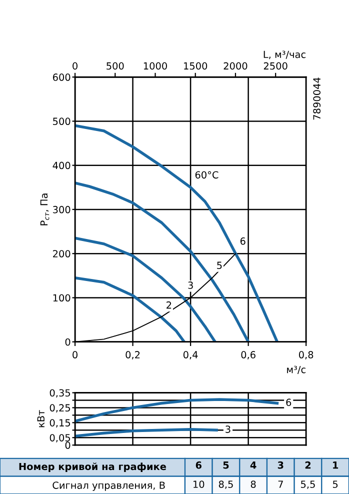  What do you see at coordinates (280, 484) in the screenshot?
I see `data-label: 7` at bounding box center [280, 484].